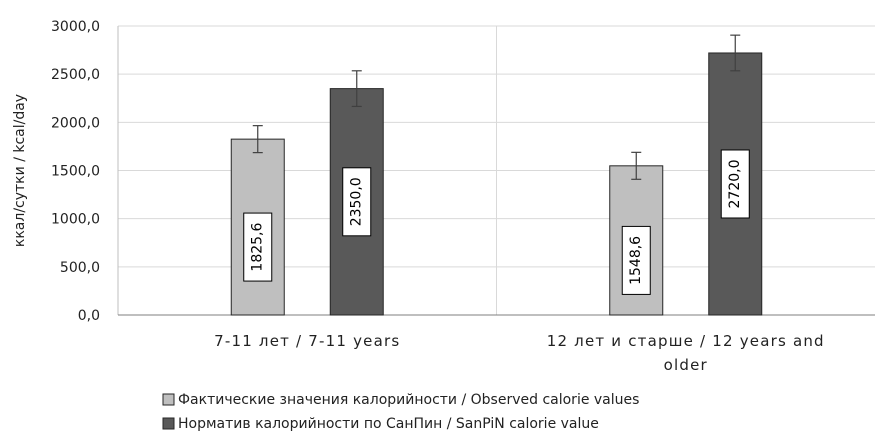 Image resolution: width=888 pixels, height=445 pixels. What do you see at coordinates (75, 220) in the screenshot?
I see `y-tick-label: 1000,0` at bounding box center [75, 220].